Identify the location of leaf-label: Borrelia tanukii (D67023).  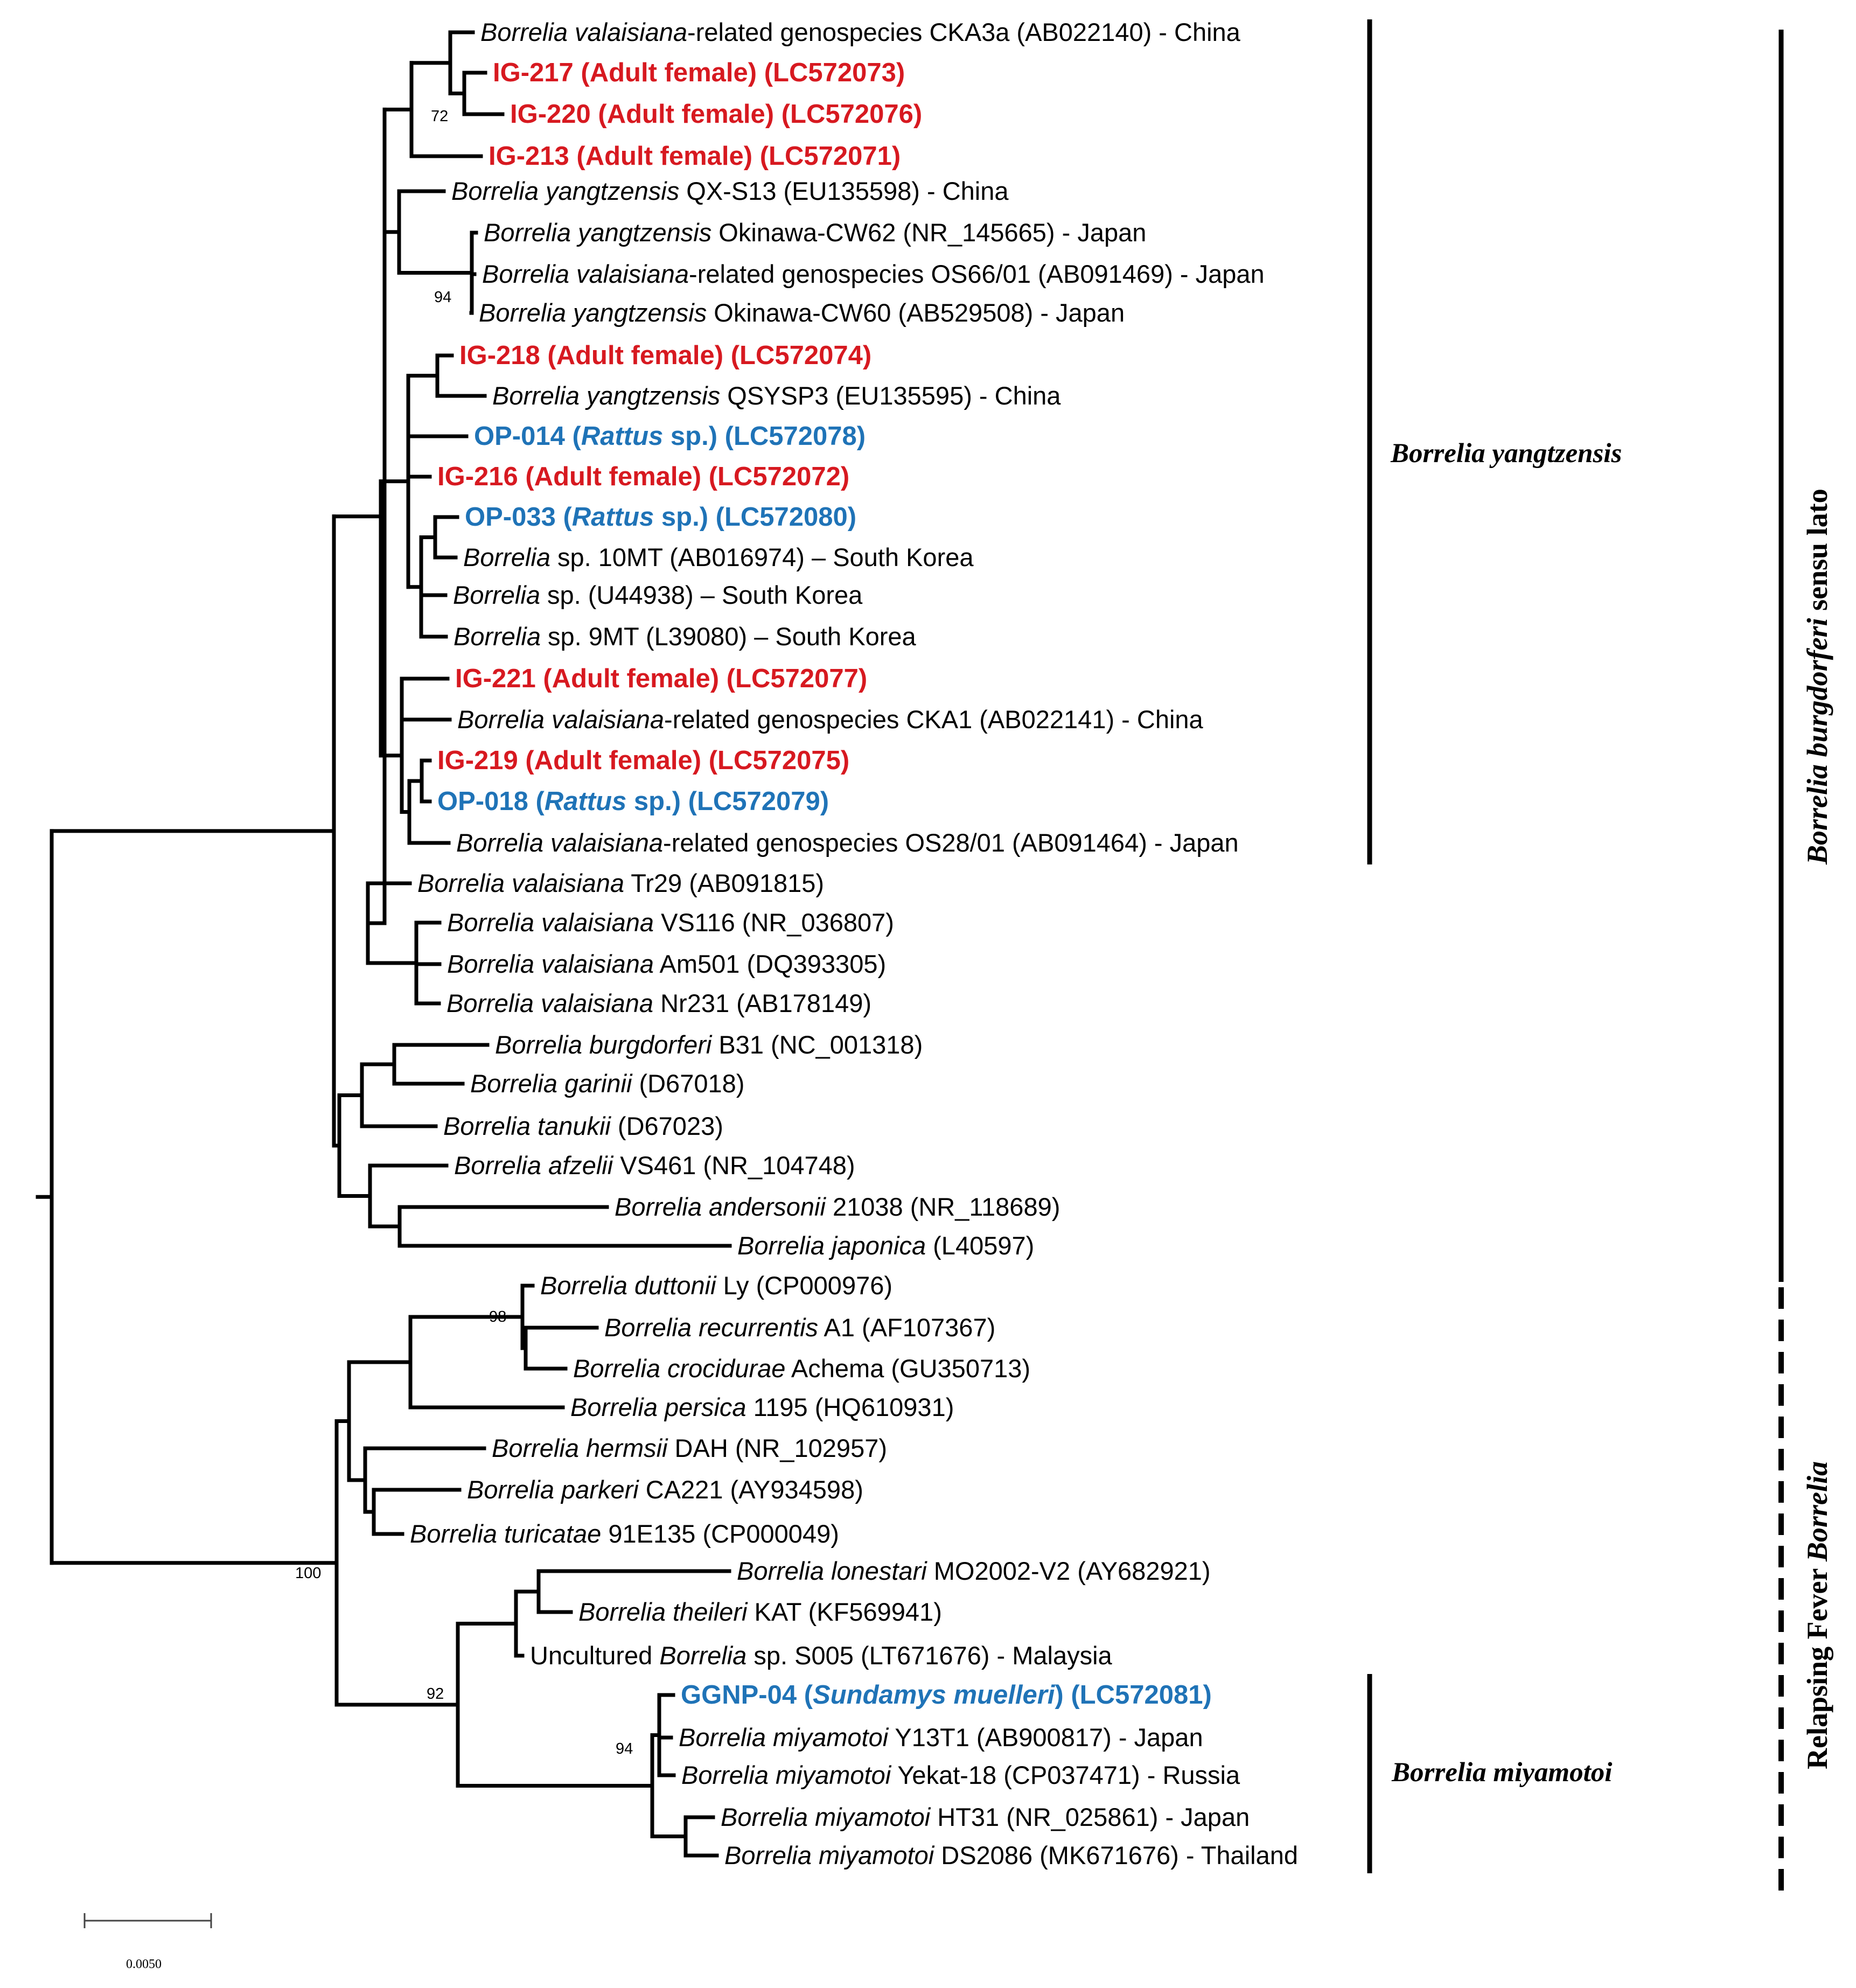
(583, 1126).